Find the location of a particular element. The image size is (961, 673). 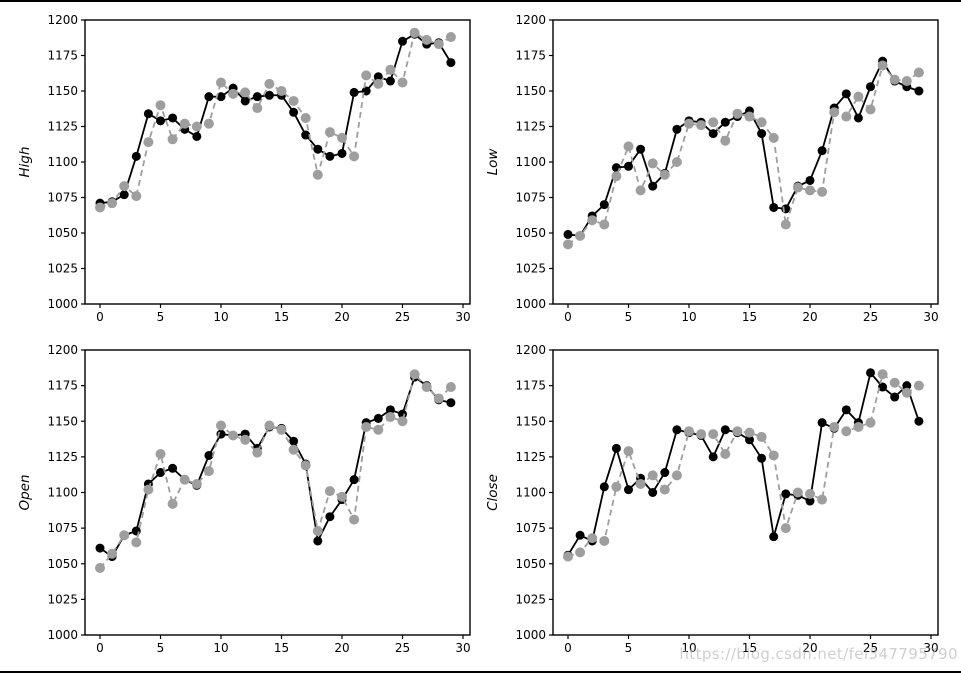

x-tick-label: 25 is located at coordinates (402, 648).